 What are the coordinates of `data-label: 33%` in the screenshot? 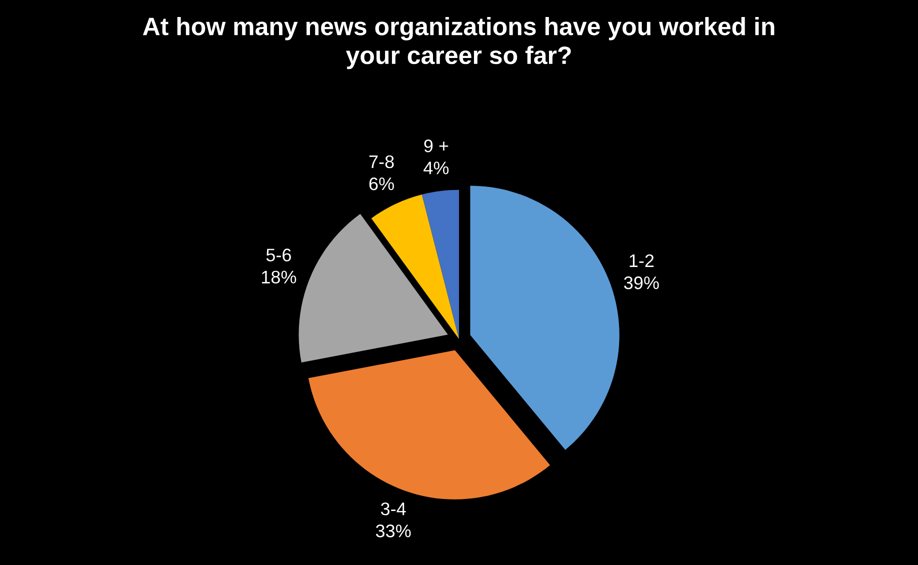 It's located at (393, 531).